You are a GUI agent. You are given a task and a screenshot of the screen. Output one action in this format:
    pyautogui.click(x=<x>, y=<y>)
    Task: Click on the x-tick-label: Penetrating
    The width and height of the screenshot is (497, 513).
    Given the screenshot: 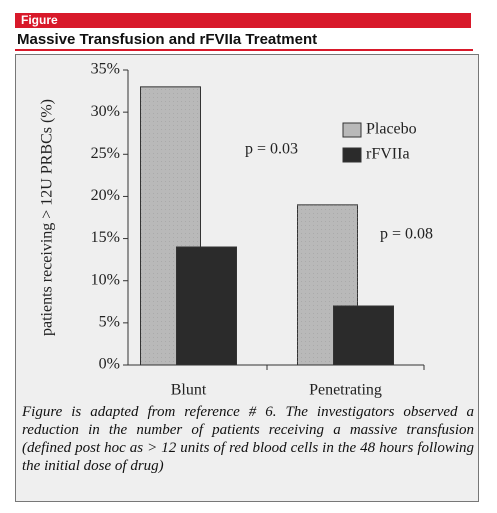 What is the action you would take?
    pyautogui.click(x=345, y=390)
    